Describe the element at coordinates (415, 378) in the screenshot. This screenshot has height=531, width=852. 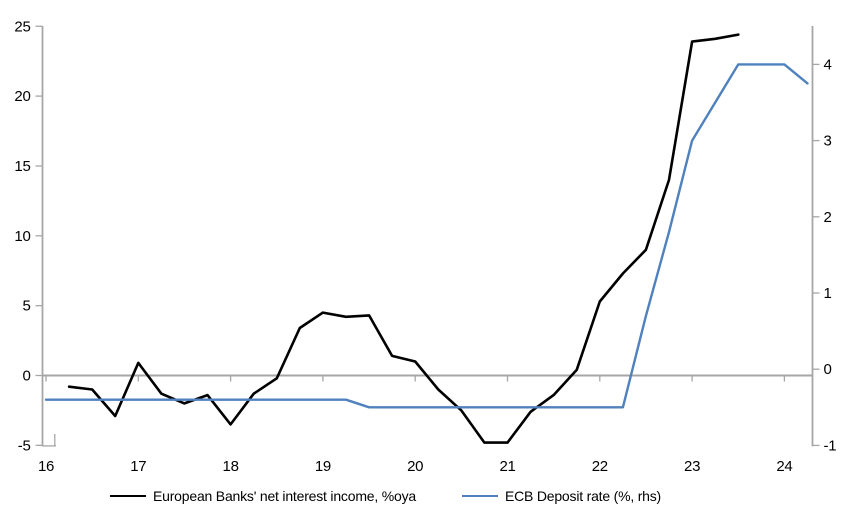
I see `x-axis-ticks` at that location.